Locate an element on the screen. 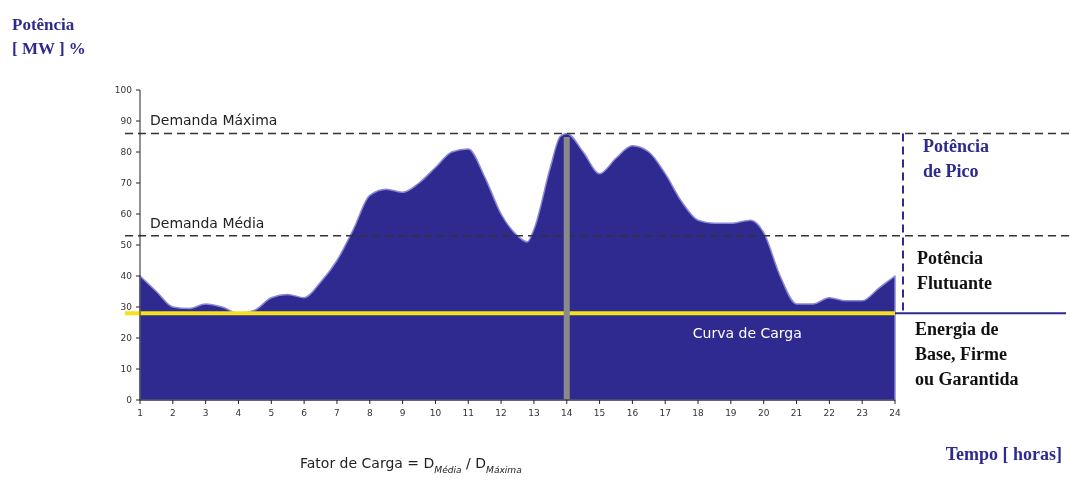  x-tick-label: 5 is located at coordinates (271, 413).